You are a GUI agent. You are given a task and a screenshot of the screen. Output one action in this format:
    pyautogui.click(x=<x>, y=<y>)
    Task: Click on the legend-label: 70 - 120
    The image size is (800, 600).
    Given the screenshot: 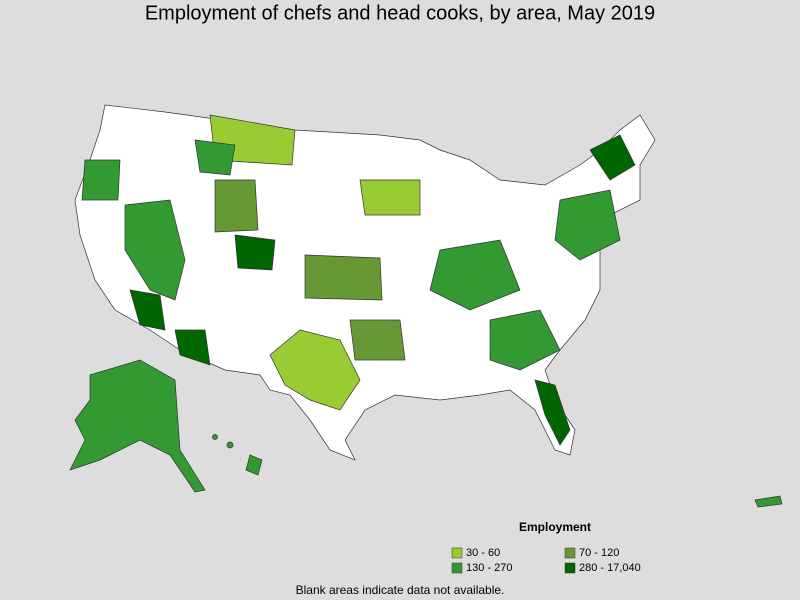 What is the action you would take?
    pyautogui.click(x=599, y=553)
    